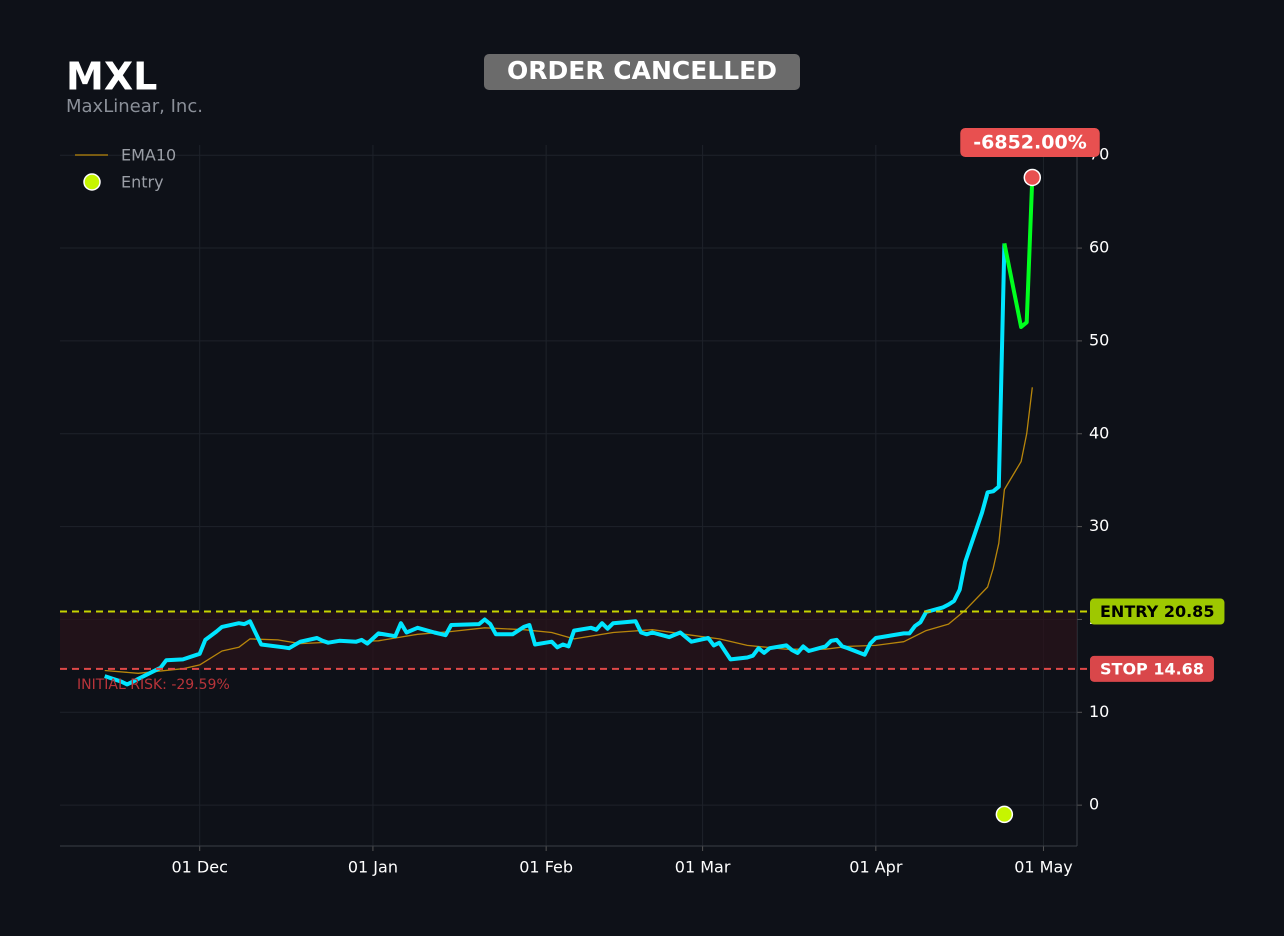 Image resolution: width=1284 pixels, height=936 pixels. I want to click on x-tick-label: 01 Dec, so click(199, 867).